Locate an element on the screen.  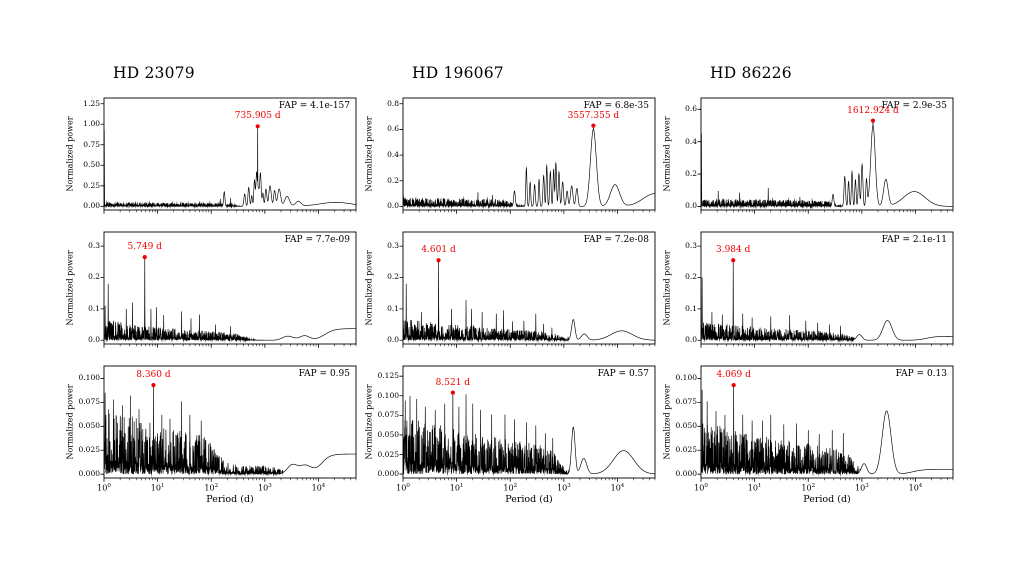
fap-label: FAP = 7.2e-08 is located at coordinates (616, 239).